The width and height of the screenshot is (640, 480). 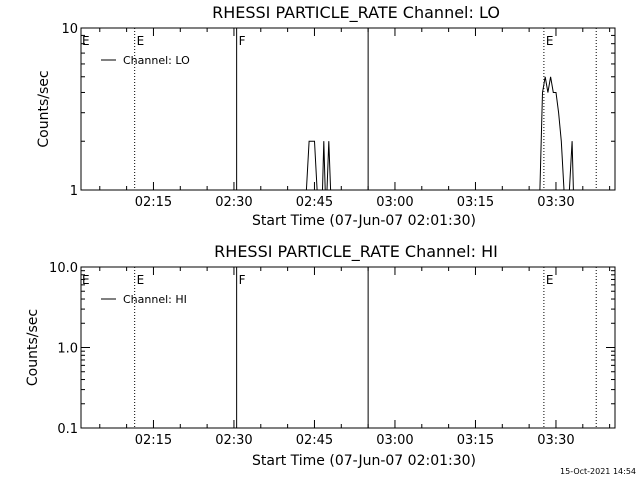 What do you see at coordinates (356, 13) in the screenshot?
I see `chart-title: RHESSI PARTICLE_RATE Channel: LO` at bounding box center [356, 13].